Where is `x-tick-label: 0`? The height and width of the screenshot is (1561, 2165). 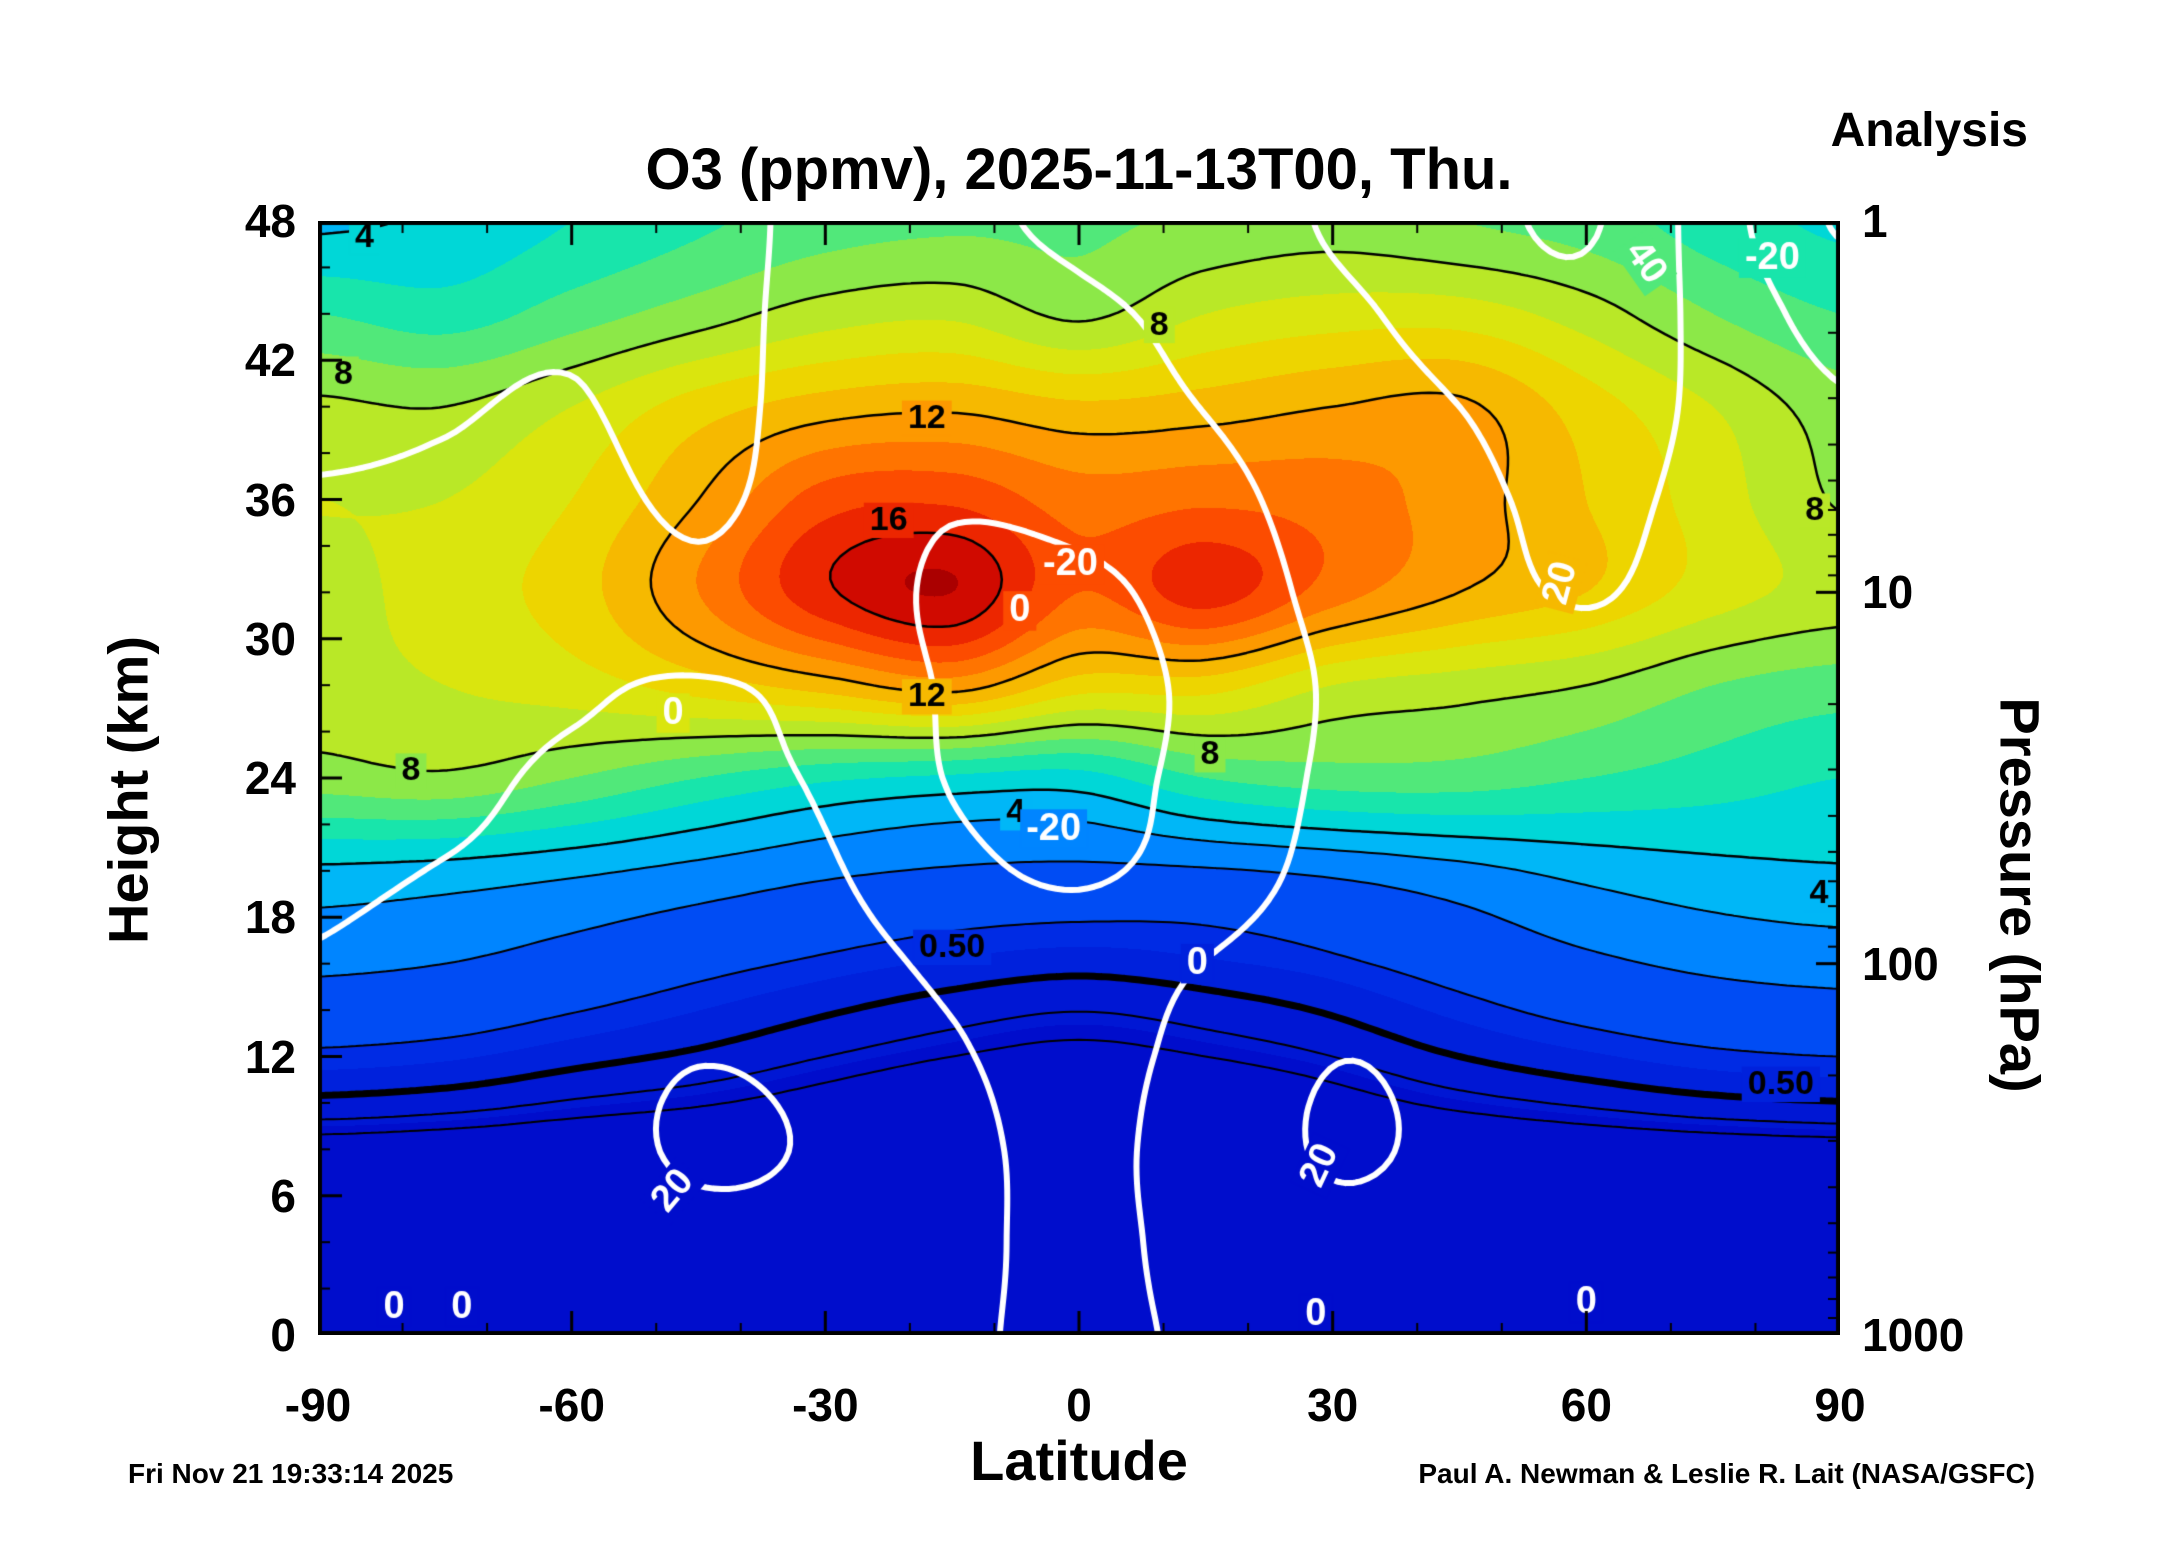
x-tick-label: 0 is located at coordinates (1079, 1405).